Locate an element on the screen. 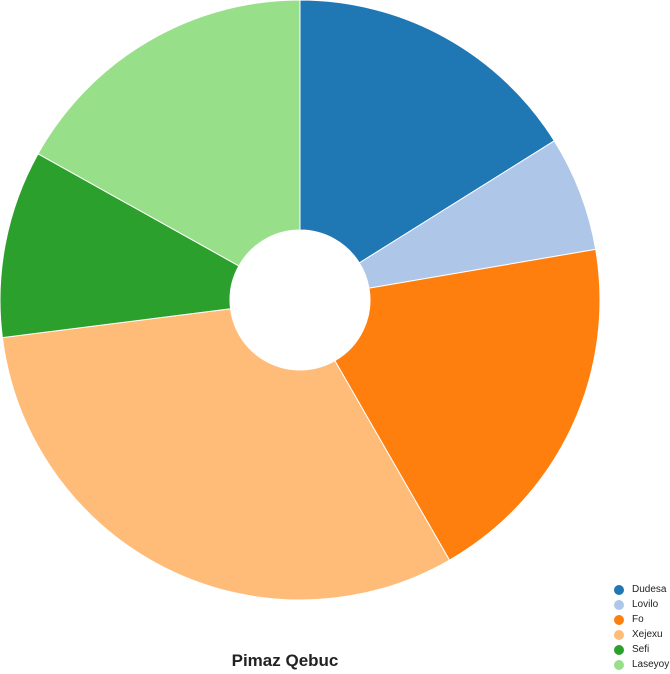 The width and height of the screenshot is (670, 674). legend-label: Lovilo is located at coordinates (645, 604).